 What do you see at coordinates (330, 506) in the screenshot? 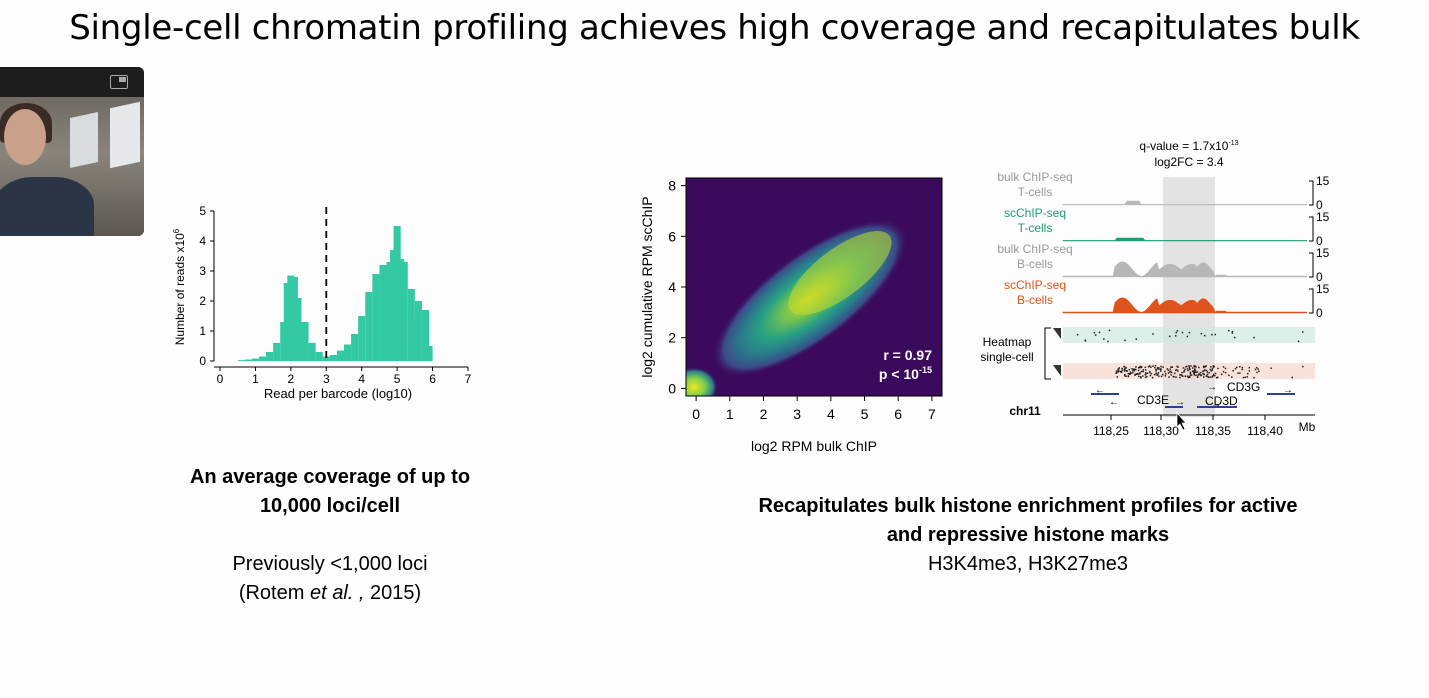
I see `caption-coverage-2: 10,000 loci/cell` at bounding box center [330, 506].